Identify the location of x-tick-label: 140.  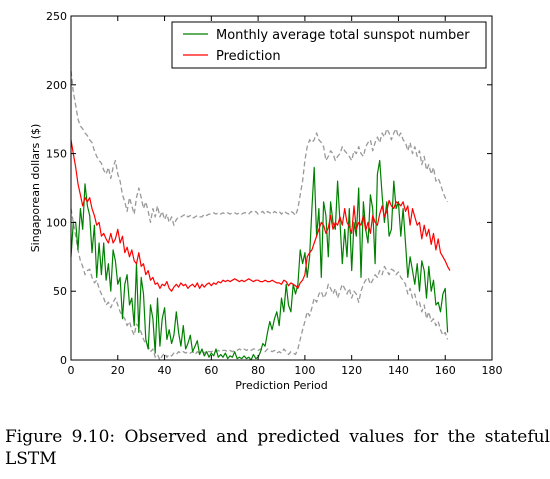
(398, 370).